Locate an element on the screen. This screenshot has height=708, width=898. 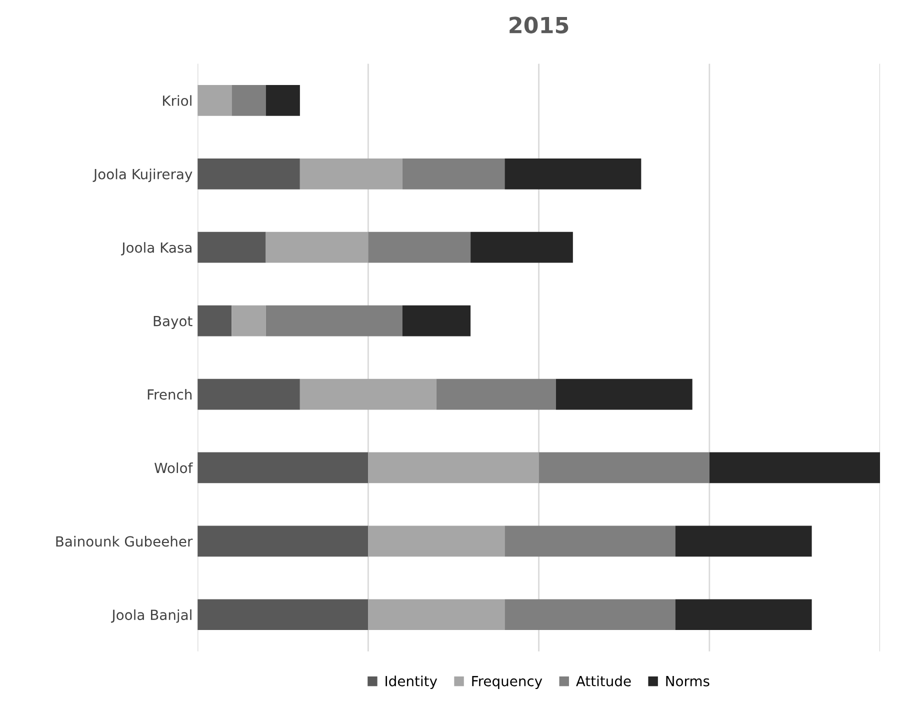
legend-label: Identity is located at coordinates (412, 683).